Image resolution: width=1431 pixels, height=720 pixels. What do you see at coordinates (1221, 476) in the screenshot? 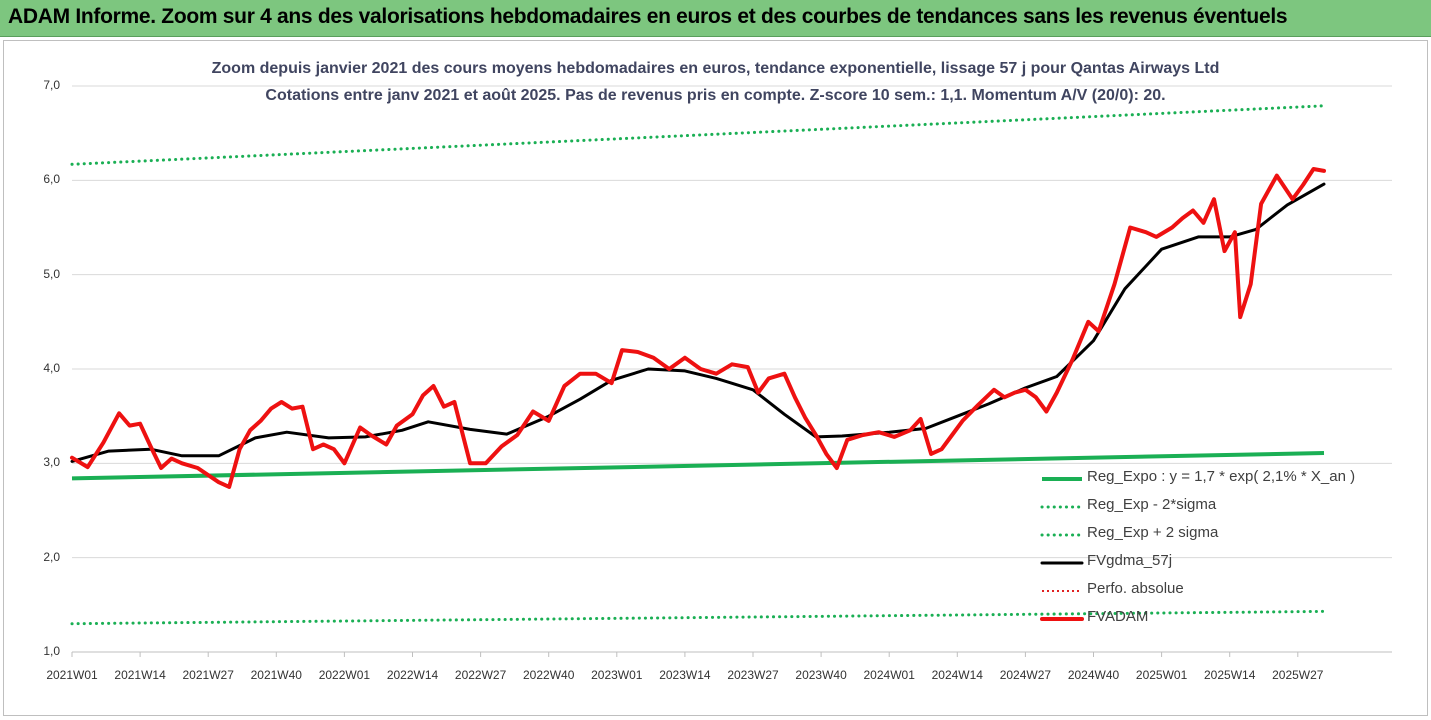
I see `legend-label: Reg_Expo : y = 1,7 * exp( 2,1% * X_an )` at bounding box center [1221, 476].